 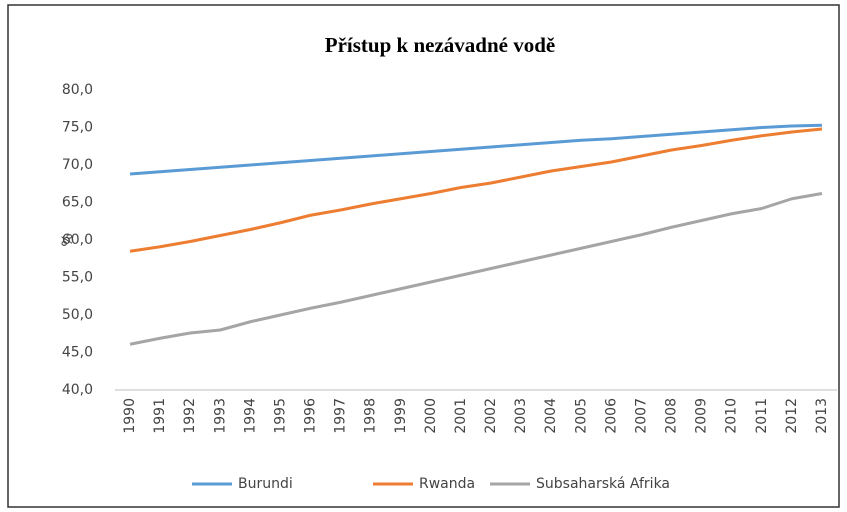 What do you see at coordinates (77, 165) in the screenshot?
I see `y-tick-label: 70,0` at bounding box center [77, 165].